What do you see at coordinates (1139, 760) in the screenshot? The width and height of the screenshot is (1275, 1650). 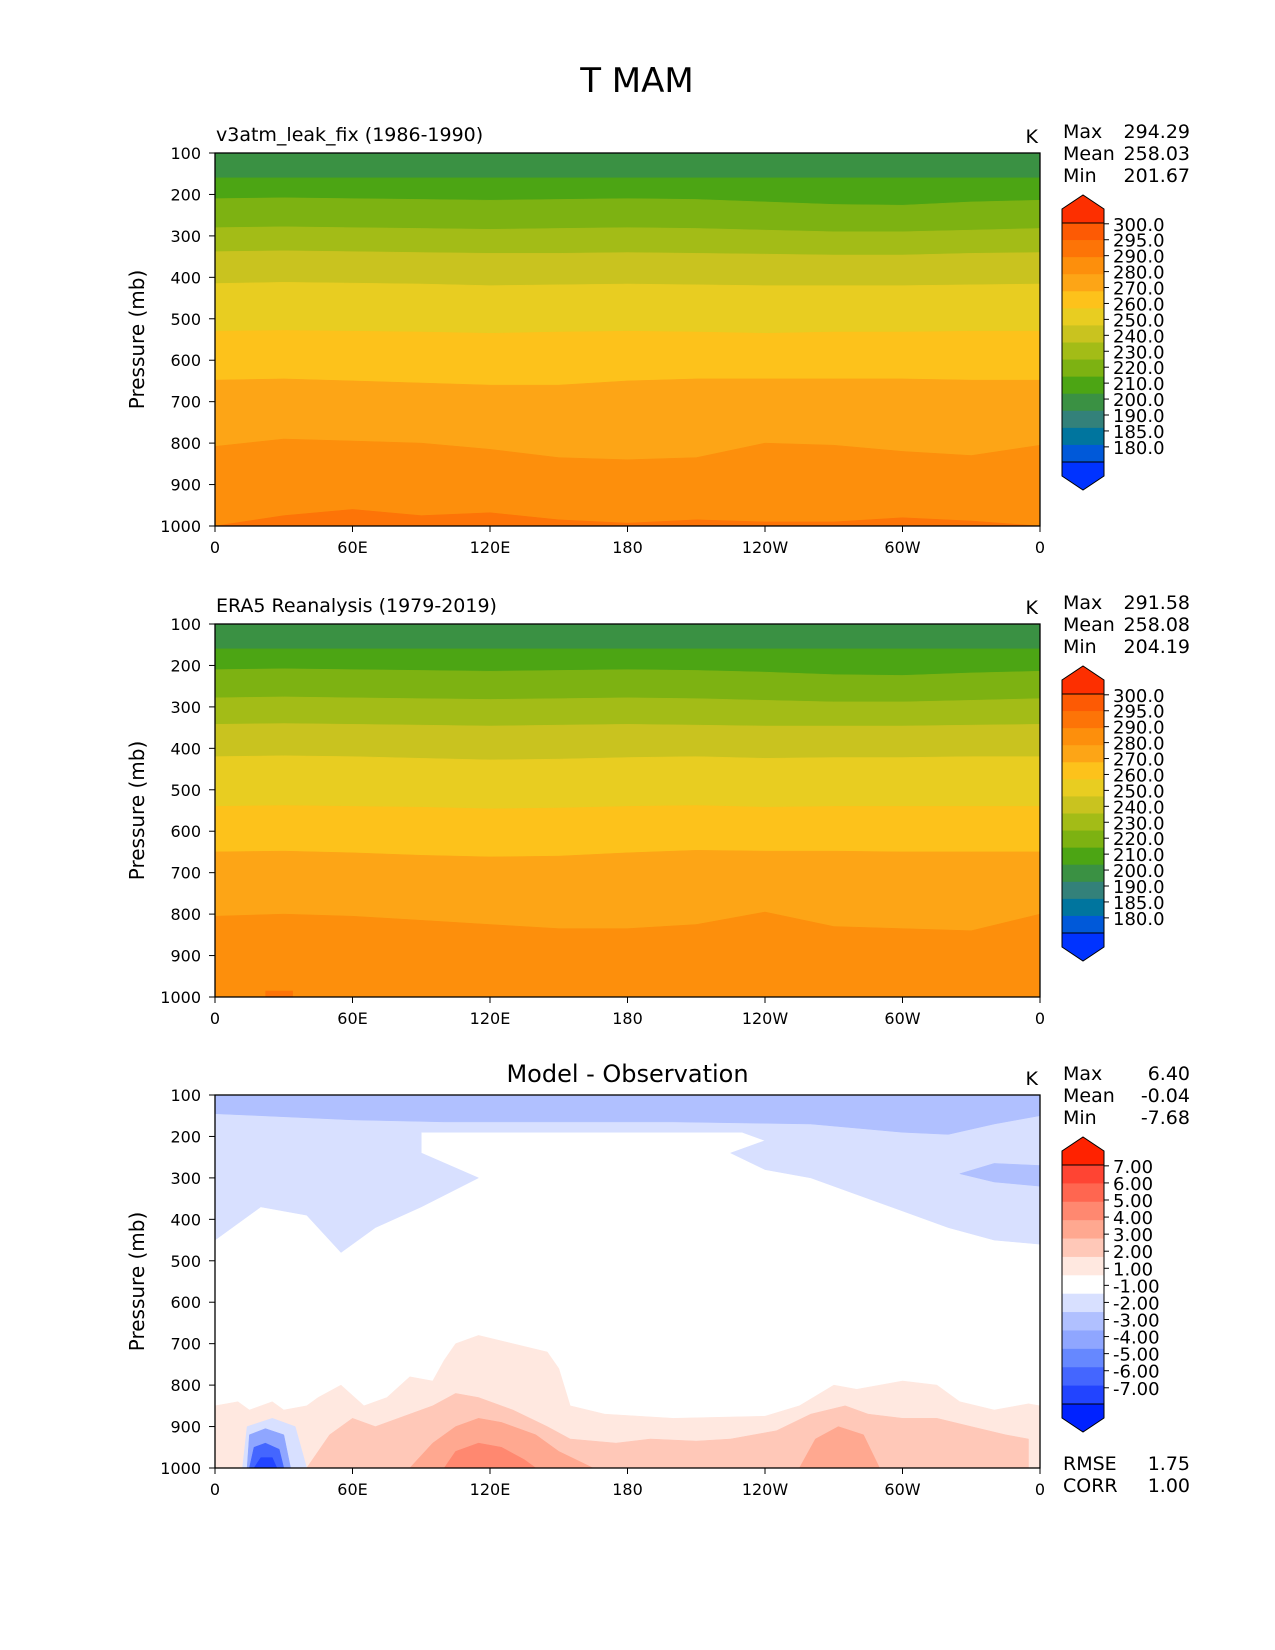 I see `colorbar-label: 270.0` at bounding box center [1139, 760].